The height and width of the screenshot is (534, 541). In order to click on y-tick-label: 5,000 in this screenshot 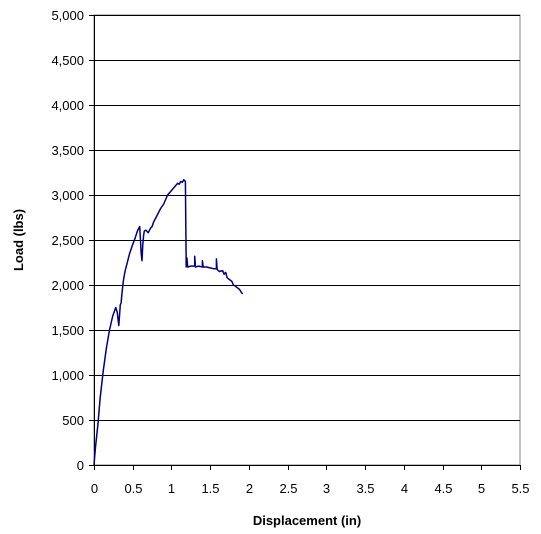, I will do `click(67, 15)`.